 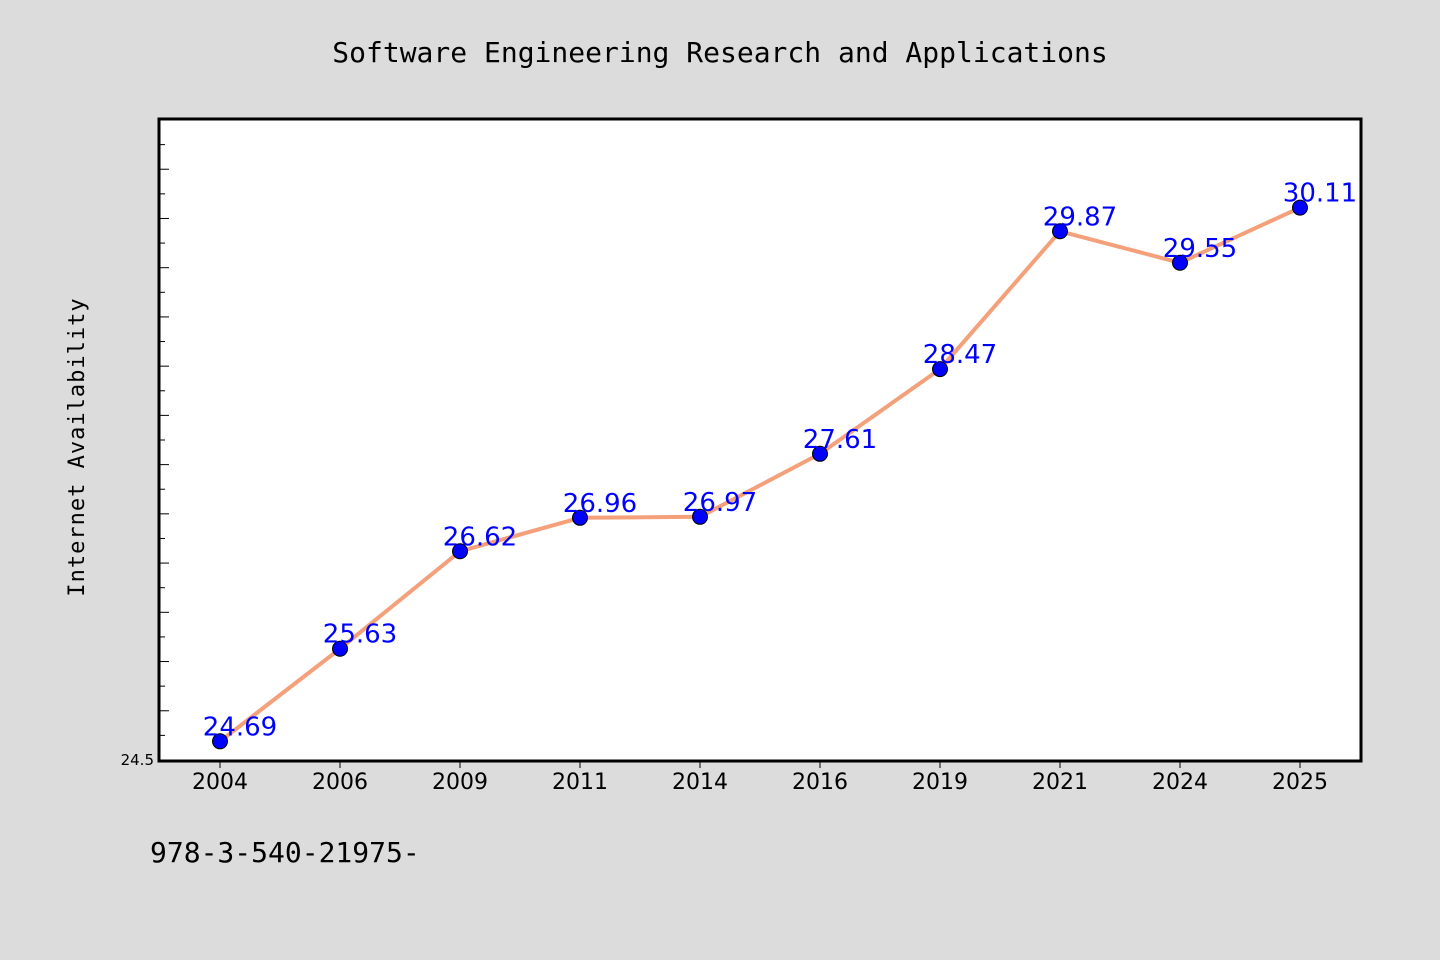 What do you see at coordinates (1320, 194) in the screenshot?
I see `data-label: 30.11` at bounding box center [1320, 194].